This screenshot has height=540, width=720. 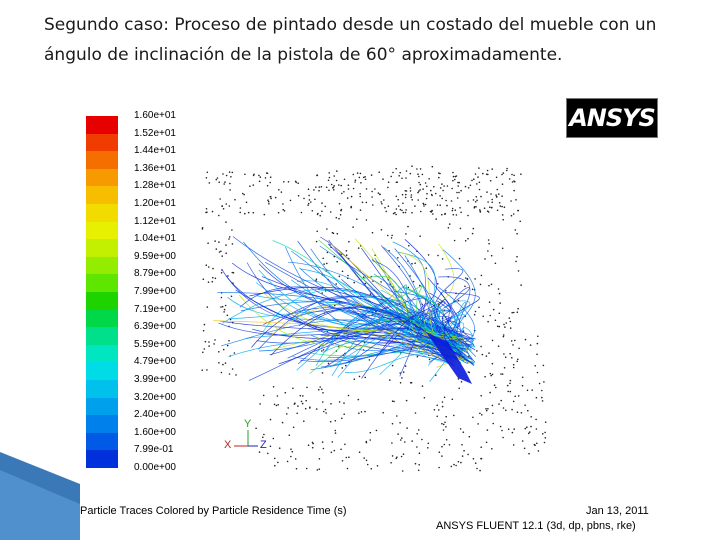 What do you see at coordinates (155, 203) in the screenshot?
I see `color-legend-label: 1.20e+01` at bounding box center [155, 203].